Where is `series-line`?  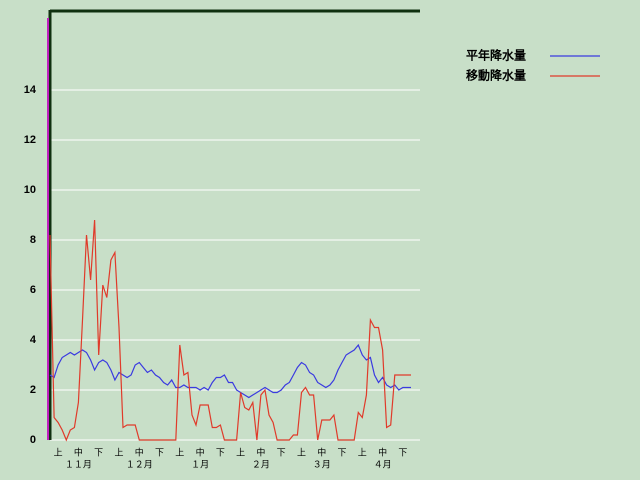 series-line is located at coordinates (230, 371).